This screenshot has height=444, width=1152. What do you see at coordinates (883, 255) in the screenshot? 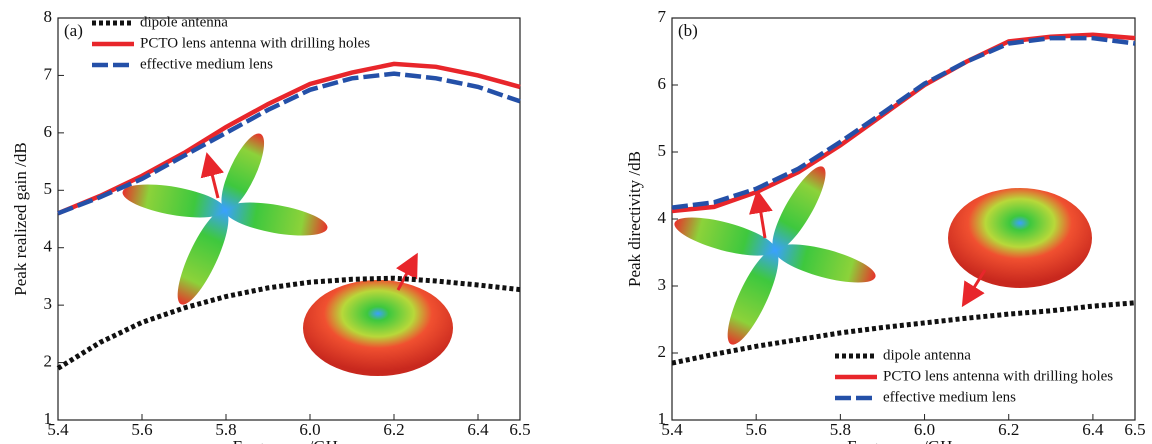
I see `pattern-b` at bounding box center [883, 255].